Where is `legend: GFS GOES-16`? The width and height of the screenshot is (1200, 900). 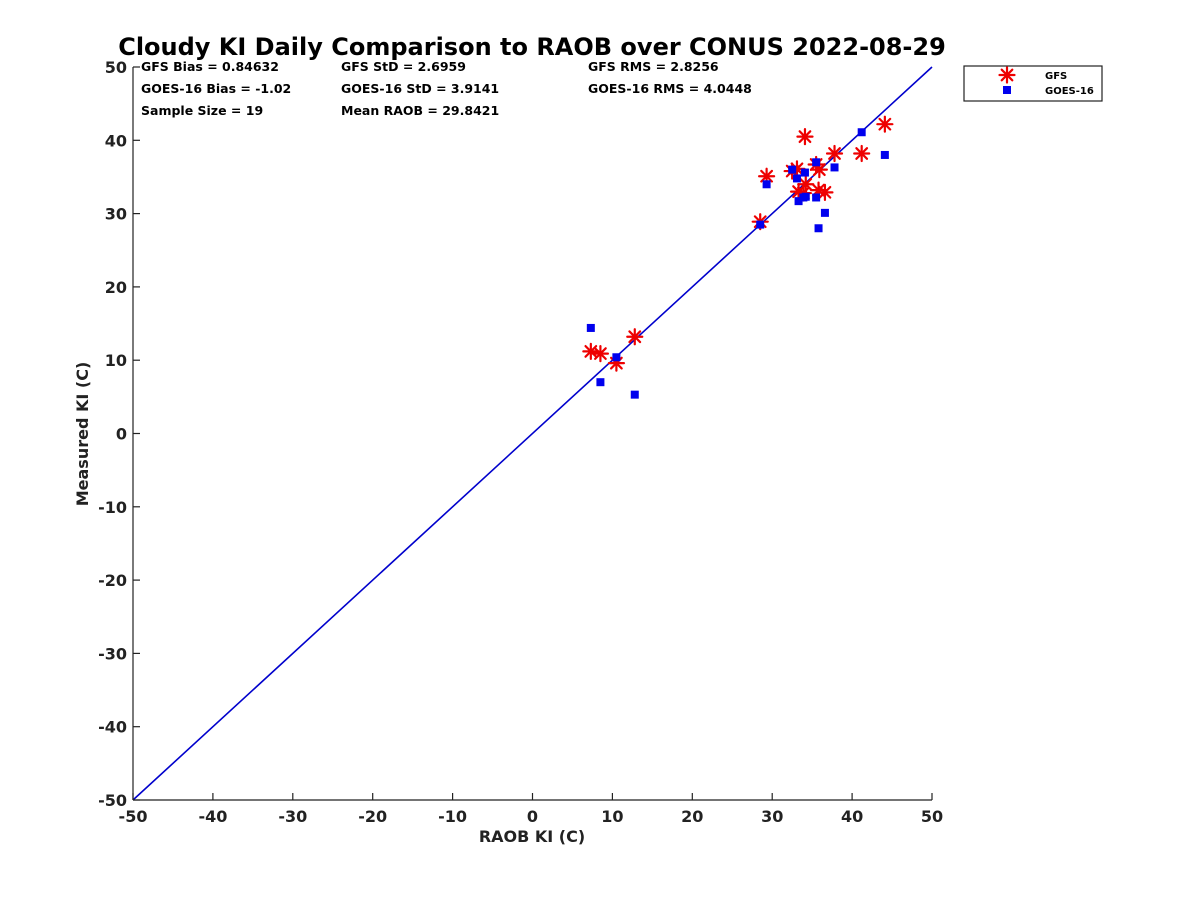
legend: GFS GOES-16 is located at coordinates (1033, 83).